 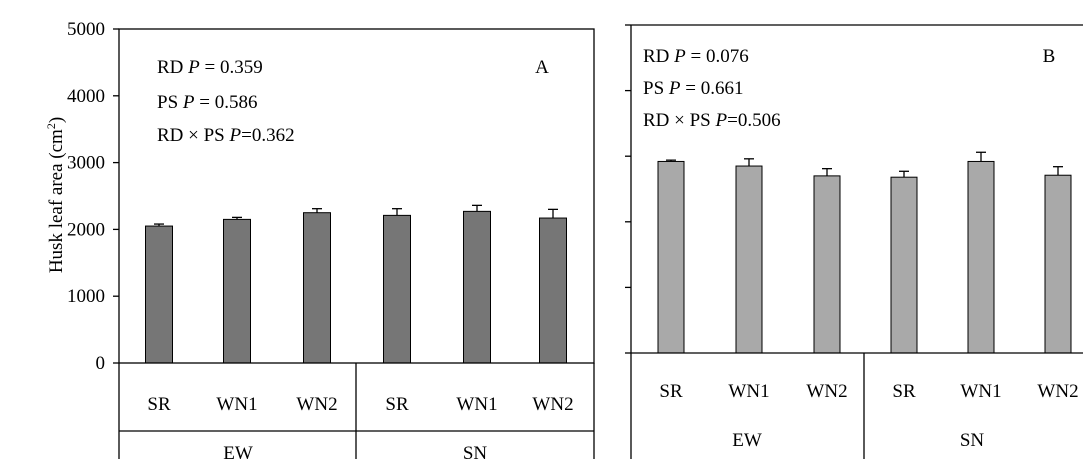 I want to click on stat-rd: RD P = 0.076, so click(x=696, y=56).